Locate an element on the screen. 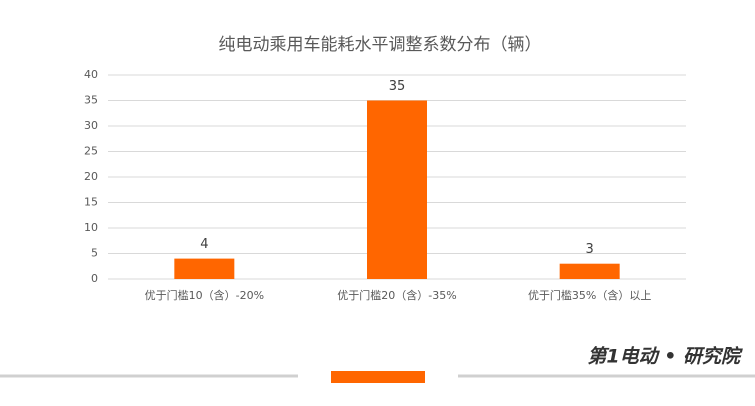 Image resolution: width=755 pixels, height=406 pixels. x-tick-label: 优于门槛10（含）-20% is located at coordinates (204, 295).